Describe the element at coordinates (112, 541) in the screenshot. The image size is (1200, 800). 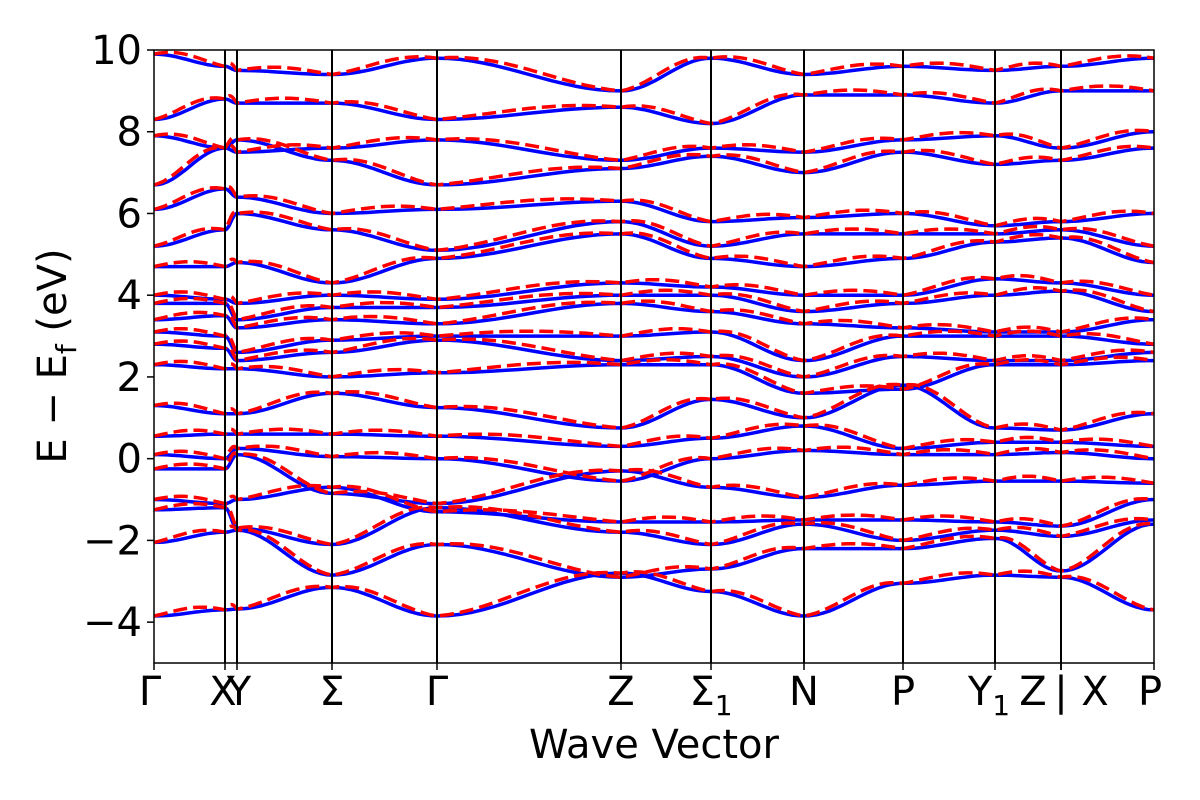
I see `y-tick-label-1: −2` at that location.